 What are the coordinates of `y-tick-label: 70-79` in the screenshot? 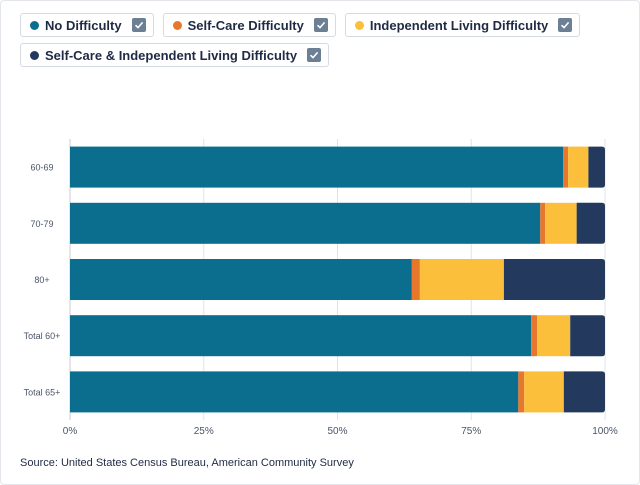 It's located at (41, 224).